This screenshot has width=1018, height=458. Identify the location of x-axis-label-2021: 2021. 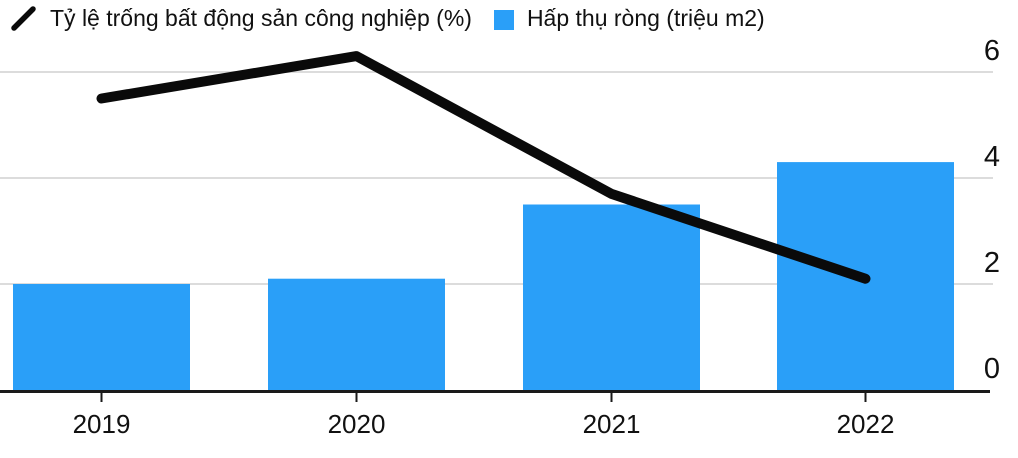
(612, 424).